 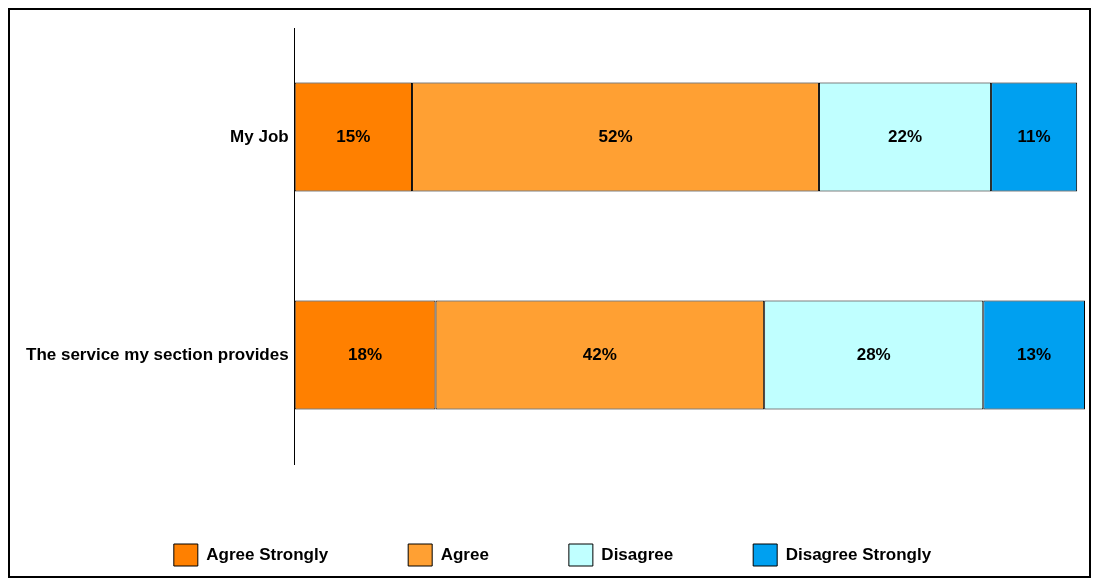 What do you see at coordinates (267, 554) in the screenshot?
I see `legend-label: Agree Strongly` at bounding box center [267, 554].